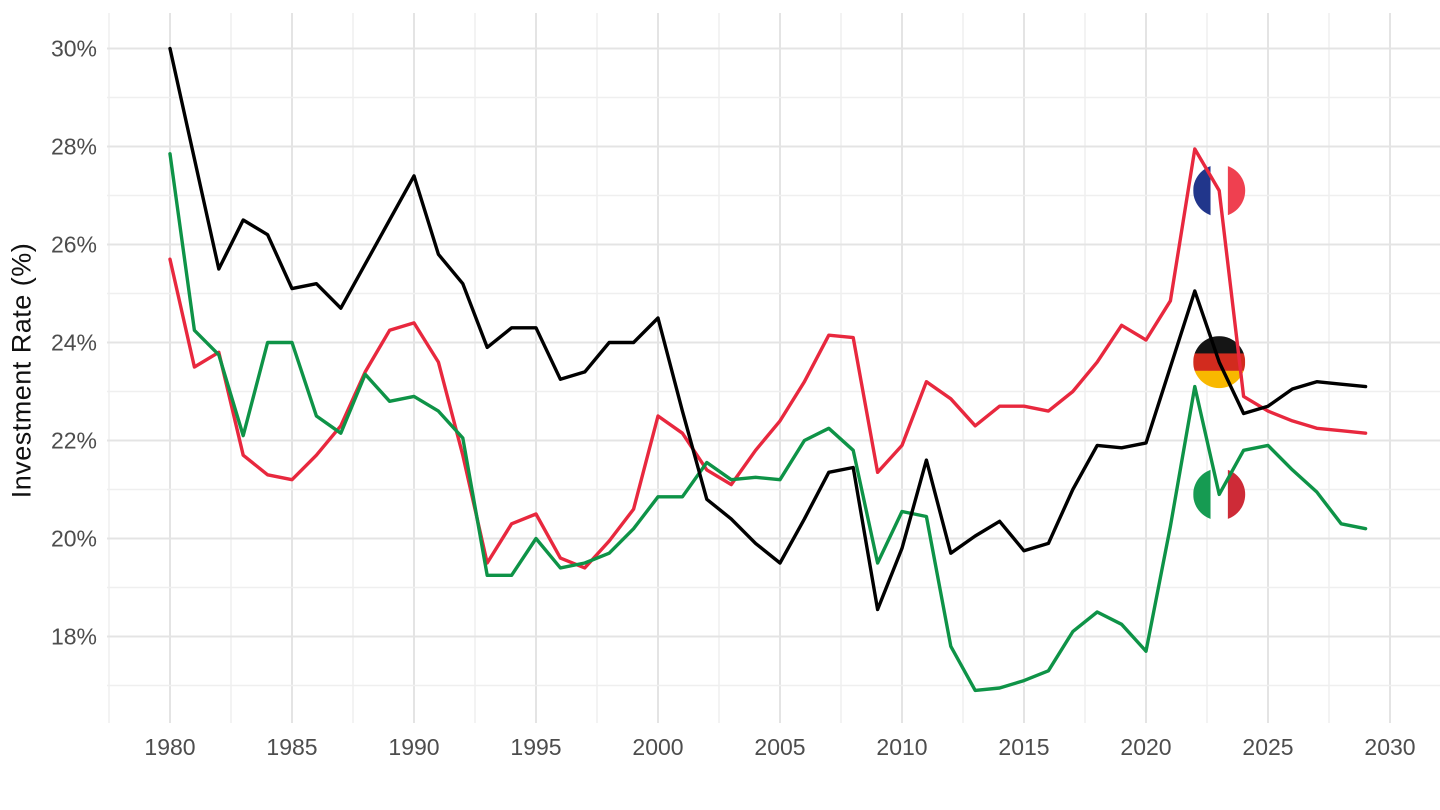  Describe the element at coordinates (74, 49) in the screenshot. I see `y-tick-label: 30%` at that location.